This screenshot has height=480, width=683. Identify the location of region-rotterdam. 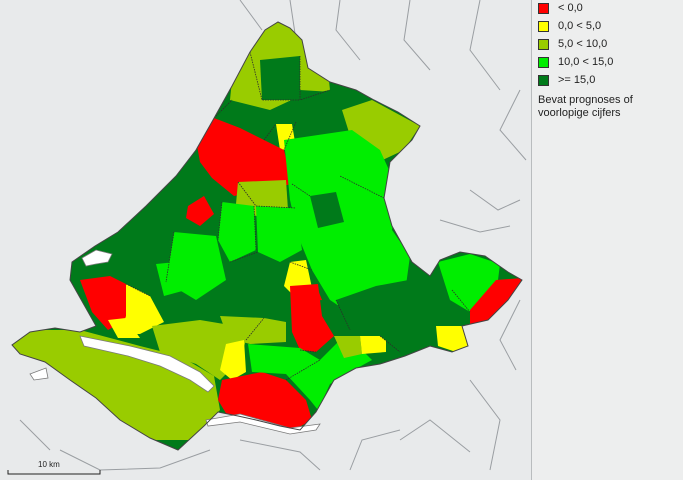
(312, 318).